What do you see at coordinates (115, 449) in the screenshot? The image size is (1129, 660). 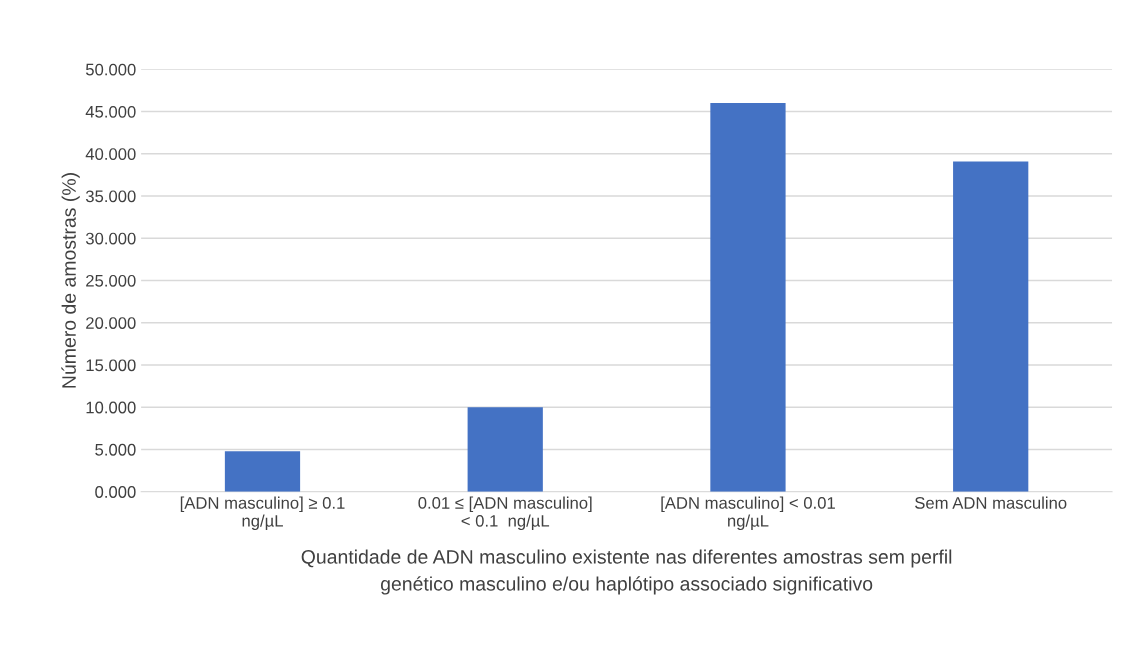 I see `y-tick-label: 5.000` at bounding box center [115, 449].